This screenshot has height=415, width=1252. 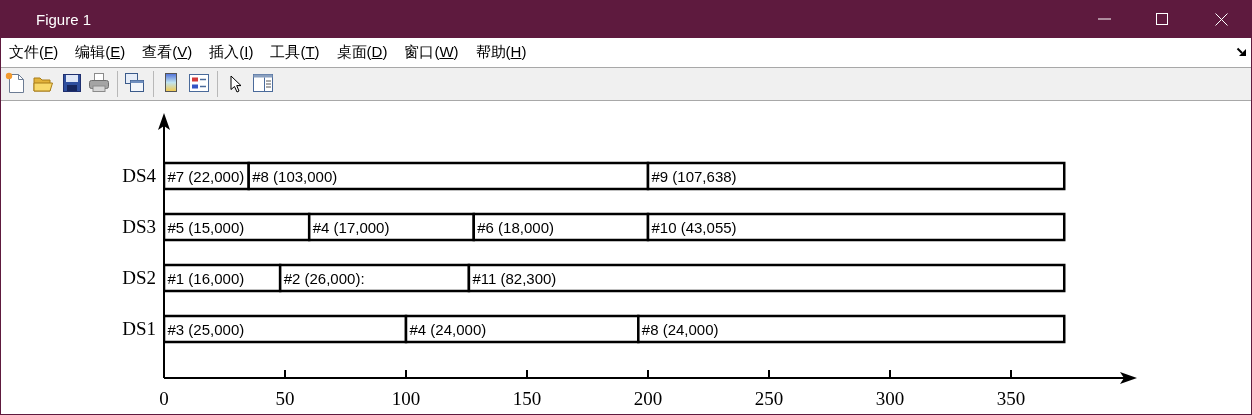 I want to click on data-label: #8 (24,000), so click(x=680, y=329).